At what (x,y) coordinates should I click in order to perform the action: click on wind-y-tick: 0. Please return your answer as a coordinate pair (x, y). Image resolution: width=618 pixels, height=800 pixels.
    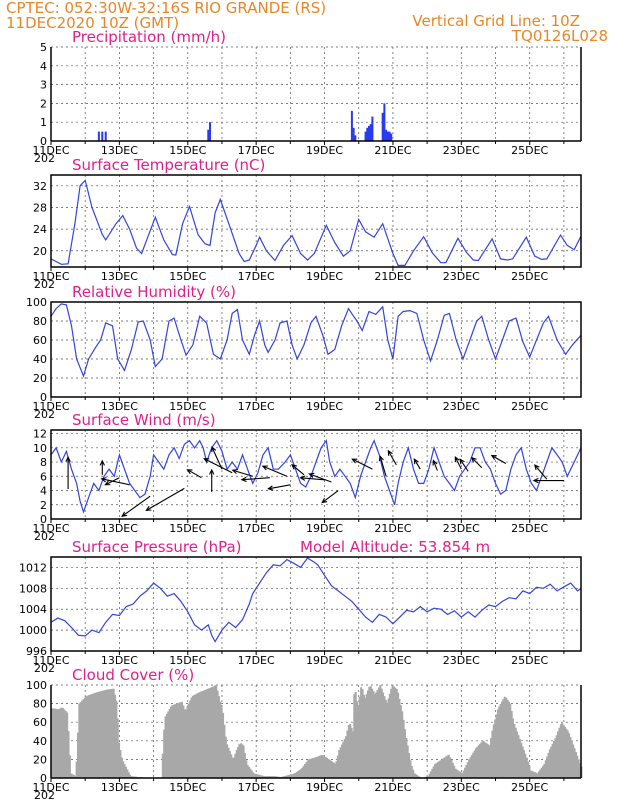
    Looking at the image, I should click on (43, 519).